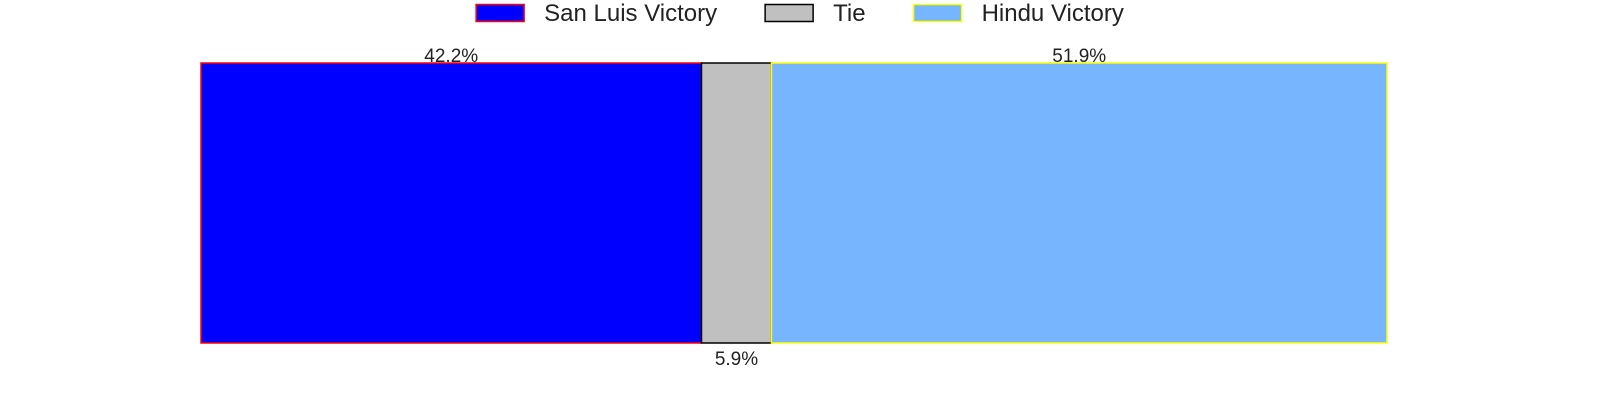 This screenshot has width=1600, height=405. Describe the element at coordinates (736, 203) in the screenshot. I see `bar-segment-tie` at that location.